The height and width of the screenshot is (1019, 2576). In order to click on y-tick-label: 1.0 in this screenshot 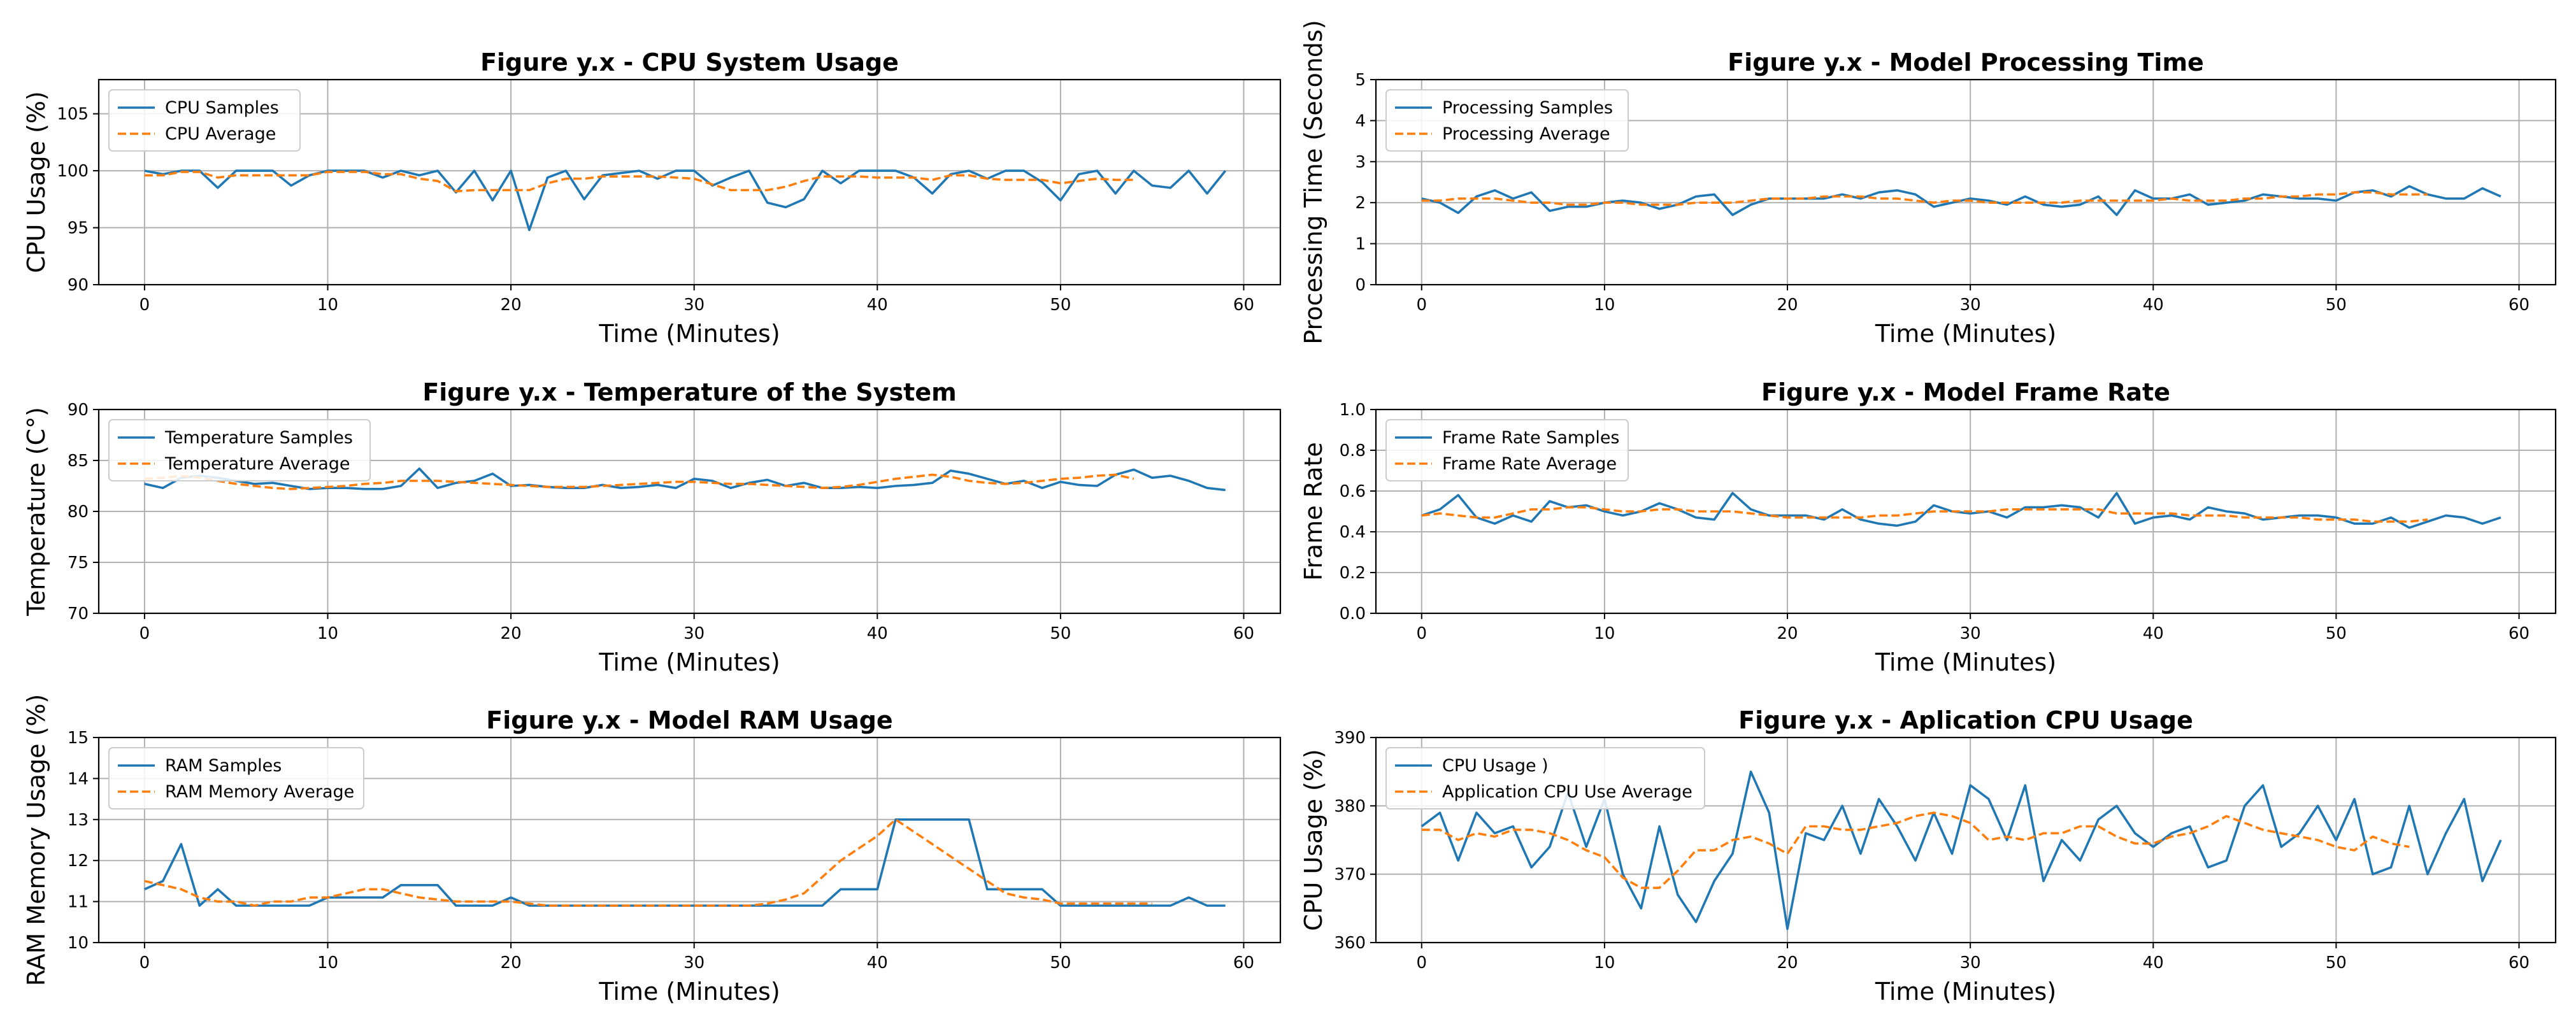, I will do `click(1353, 410)`.